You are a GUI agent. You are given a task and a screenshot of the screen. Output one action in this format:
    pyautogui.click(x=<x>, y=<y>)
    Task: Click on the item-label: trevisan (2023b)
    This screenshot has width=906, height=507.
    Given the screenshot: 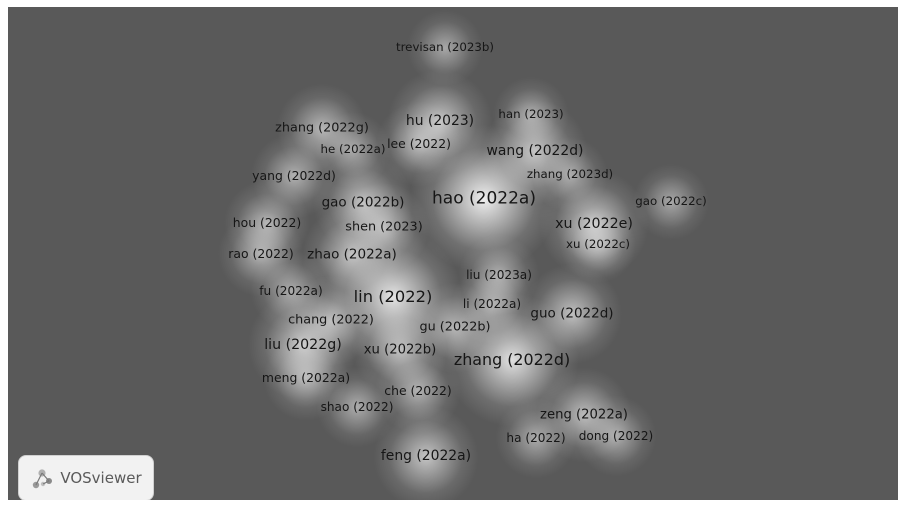 What is the action you would take?
    pyautogui.click(x=445, y=47)
    